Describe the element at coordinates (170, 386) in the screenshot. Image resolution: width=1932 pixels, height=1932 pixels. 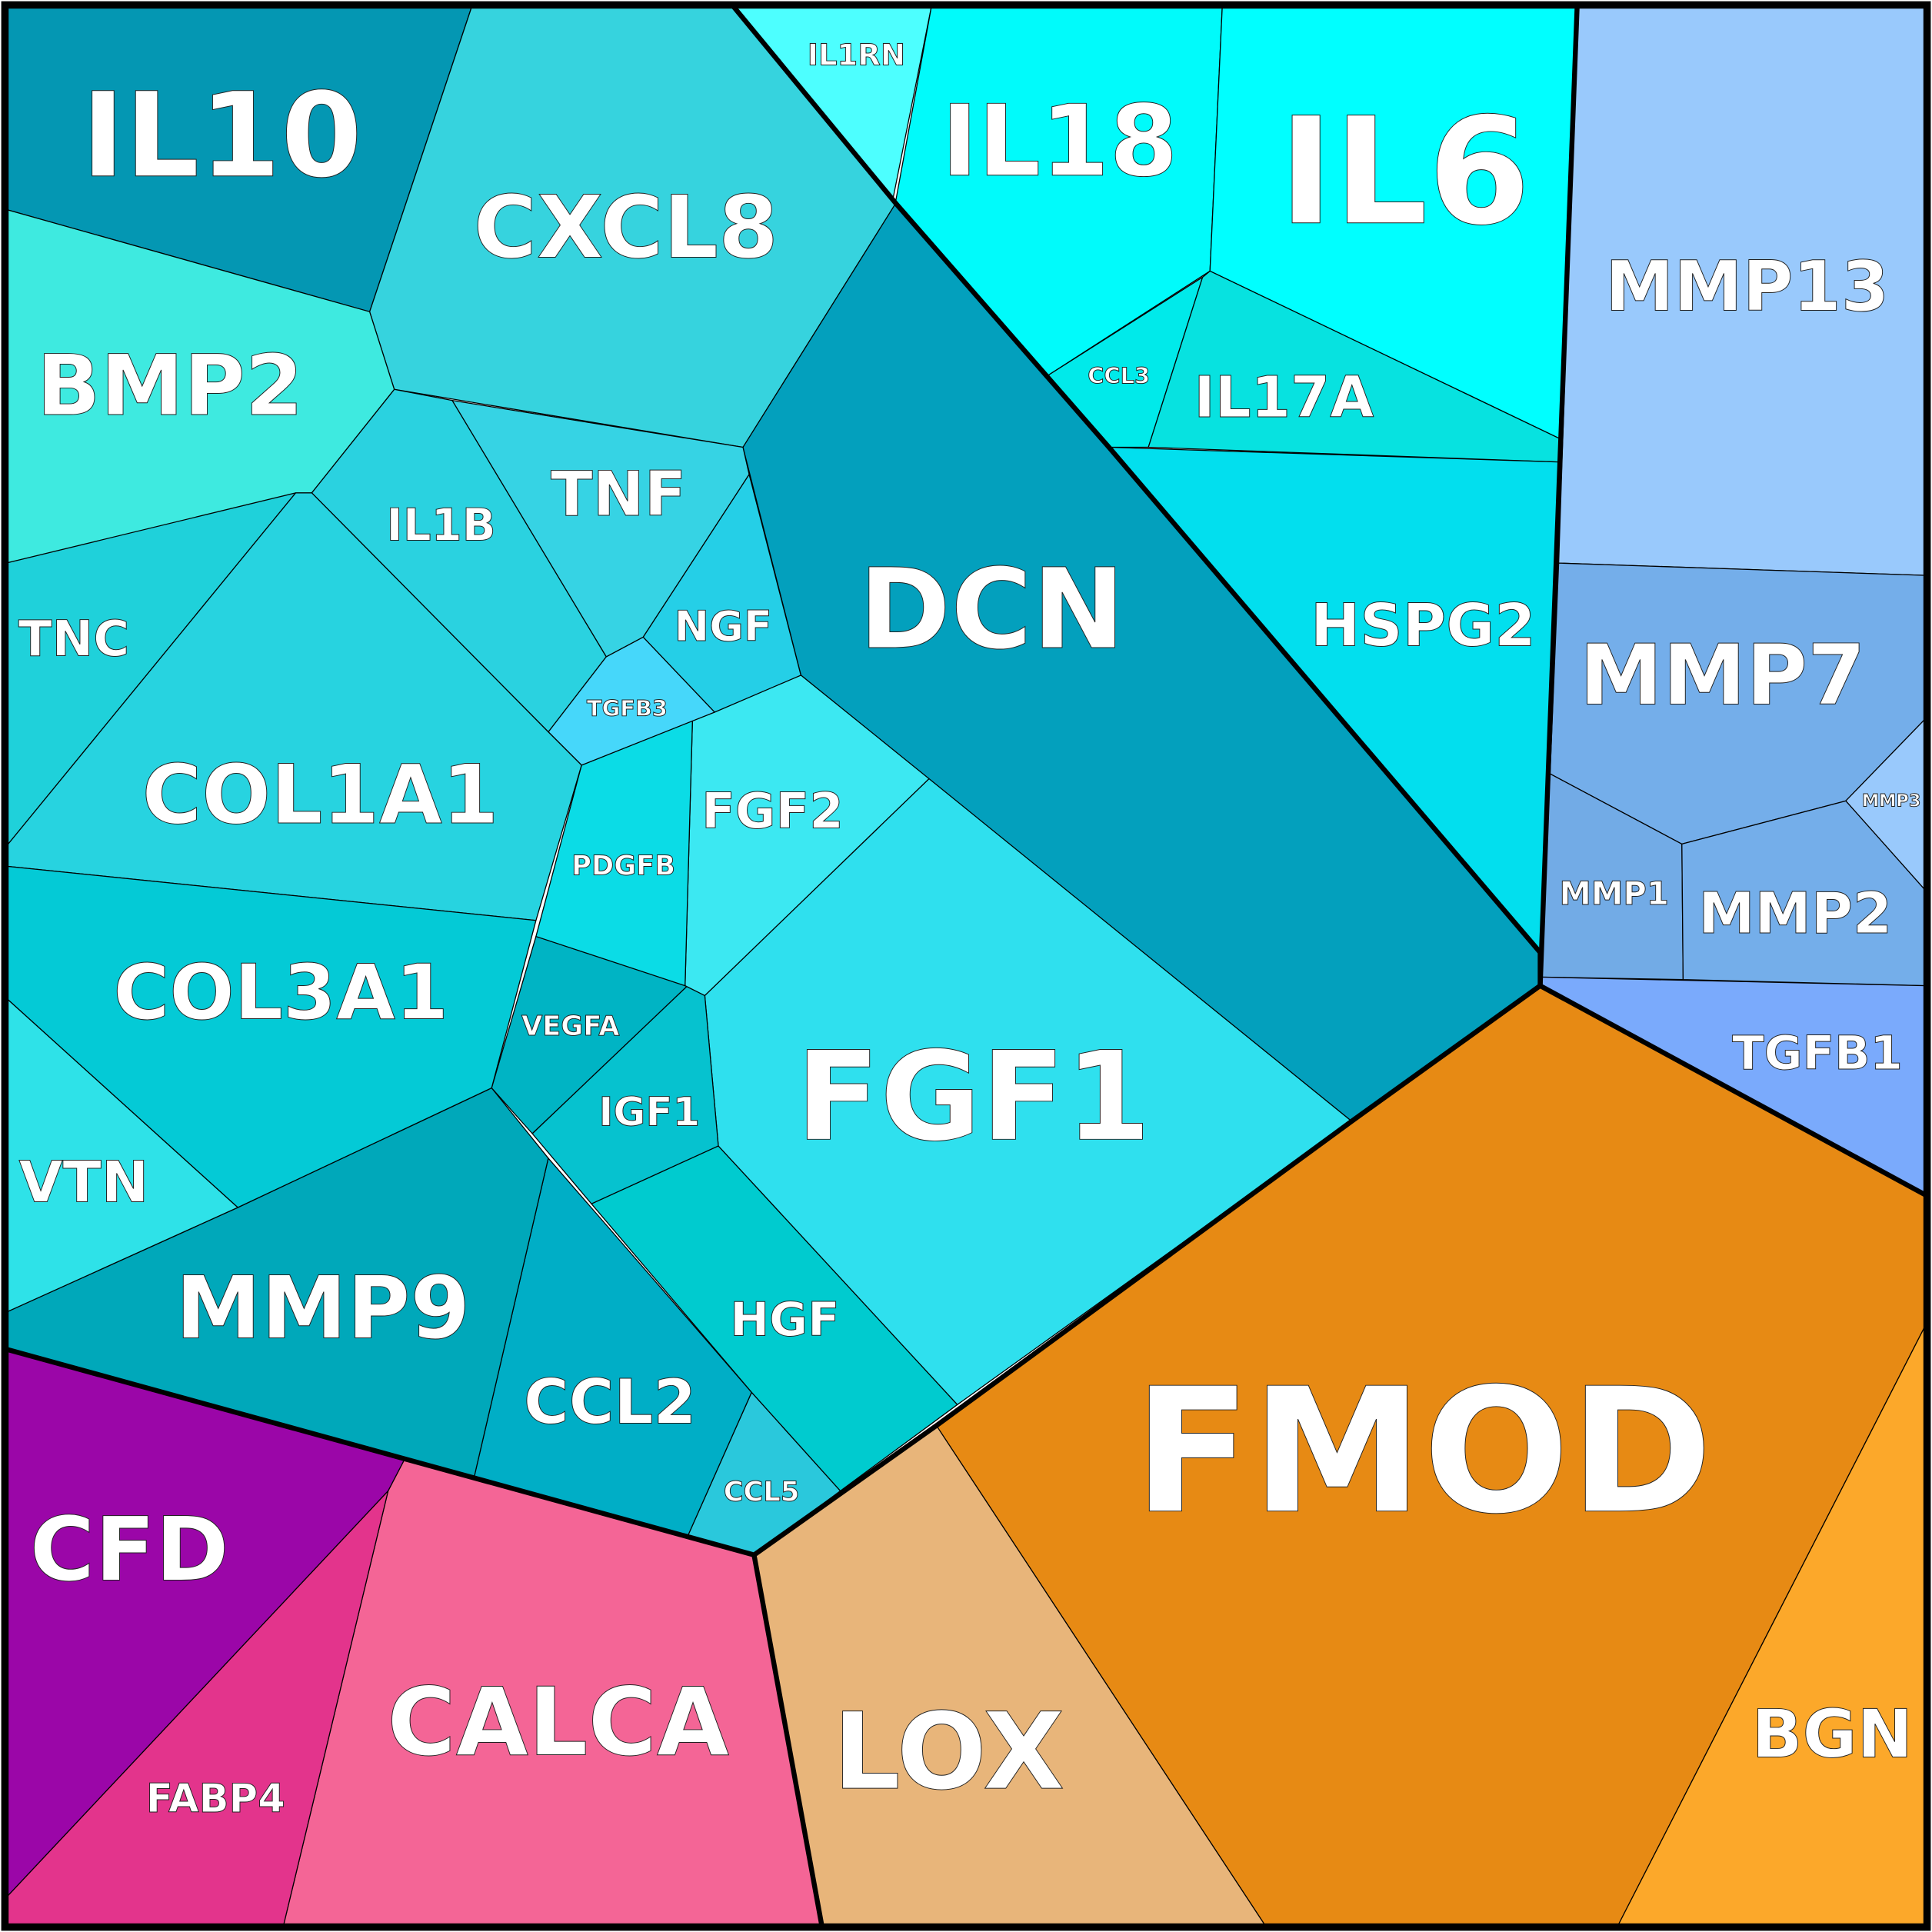
I see `cell-label: BMP2` at that location.